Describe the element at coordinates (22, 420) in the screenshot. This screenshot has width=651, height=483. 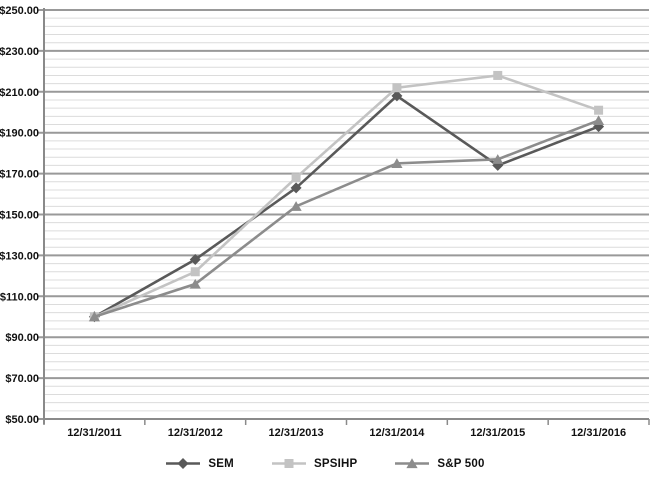
I see `y-axis-label: $50.00` at that location.